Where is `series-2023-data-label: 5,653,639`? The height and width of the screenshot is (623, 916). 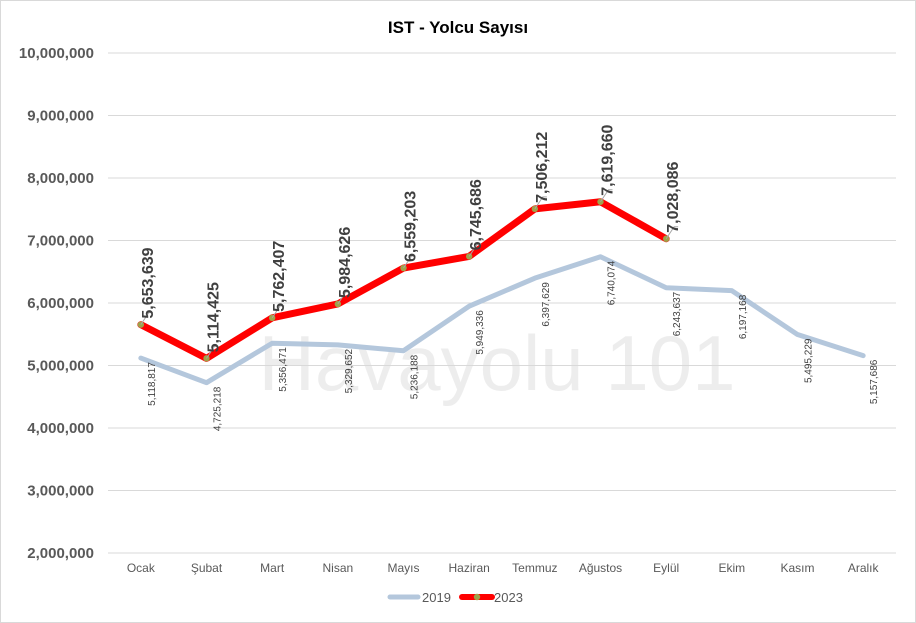 series-2023-data-label: 5,653,639 is located at coordinates (148, 282).